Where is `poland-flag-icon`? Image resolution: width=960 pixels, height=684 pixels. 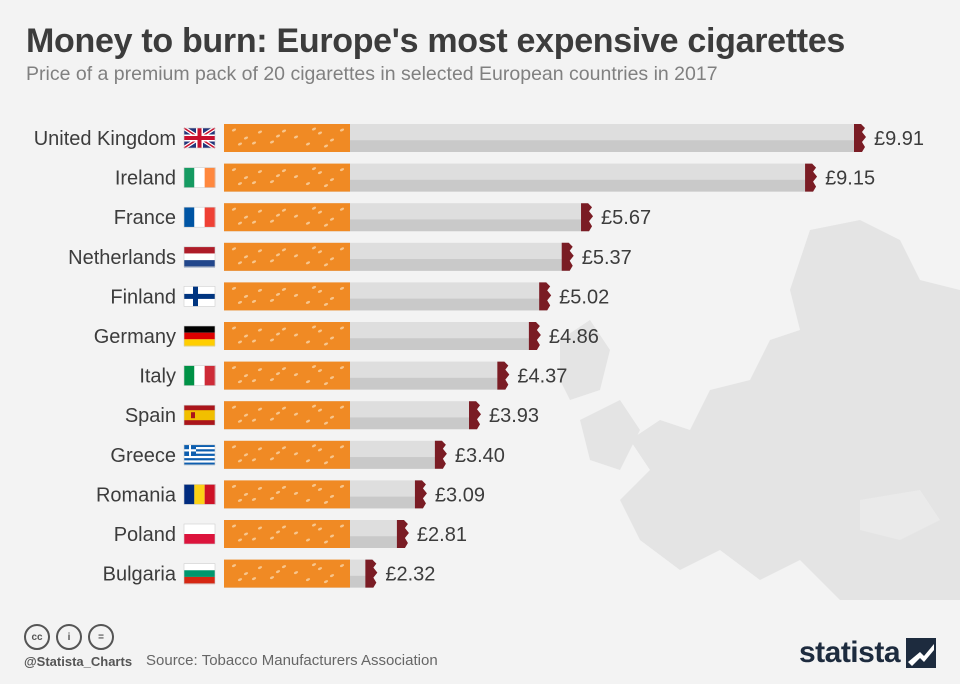
poland-flag-icon is located at coordinates (199, 534).